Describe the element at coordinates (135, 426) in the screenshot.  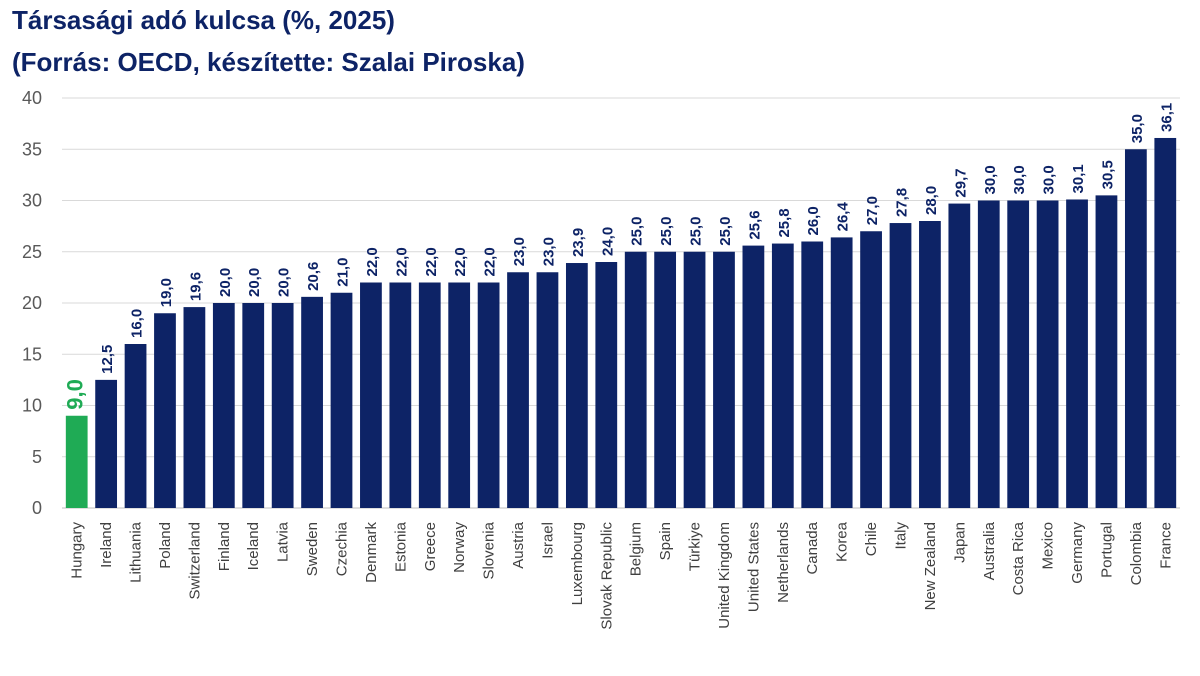
I see `bar-lithuania` at that location.